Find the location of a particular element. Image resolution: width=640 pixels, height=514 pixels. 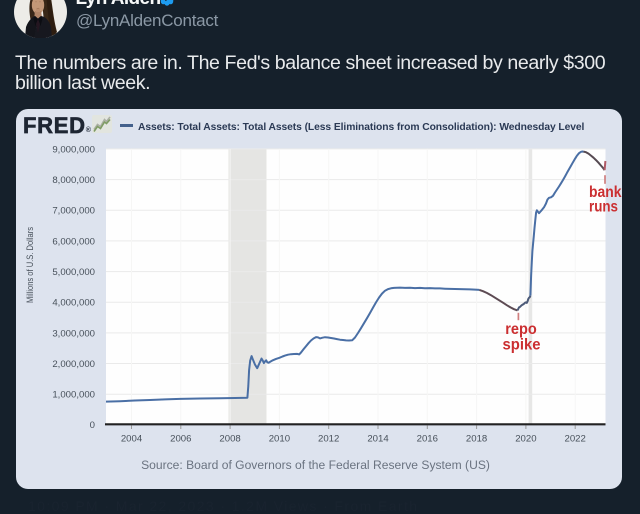

svg-text: 2008 is located at coordinates (229, 439).